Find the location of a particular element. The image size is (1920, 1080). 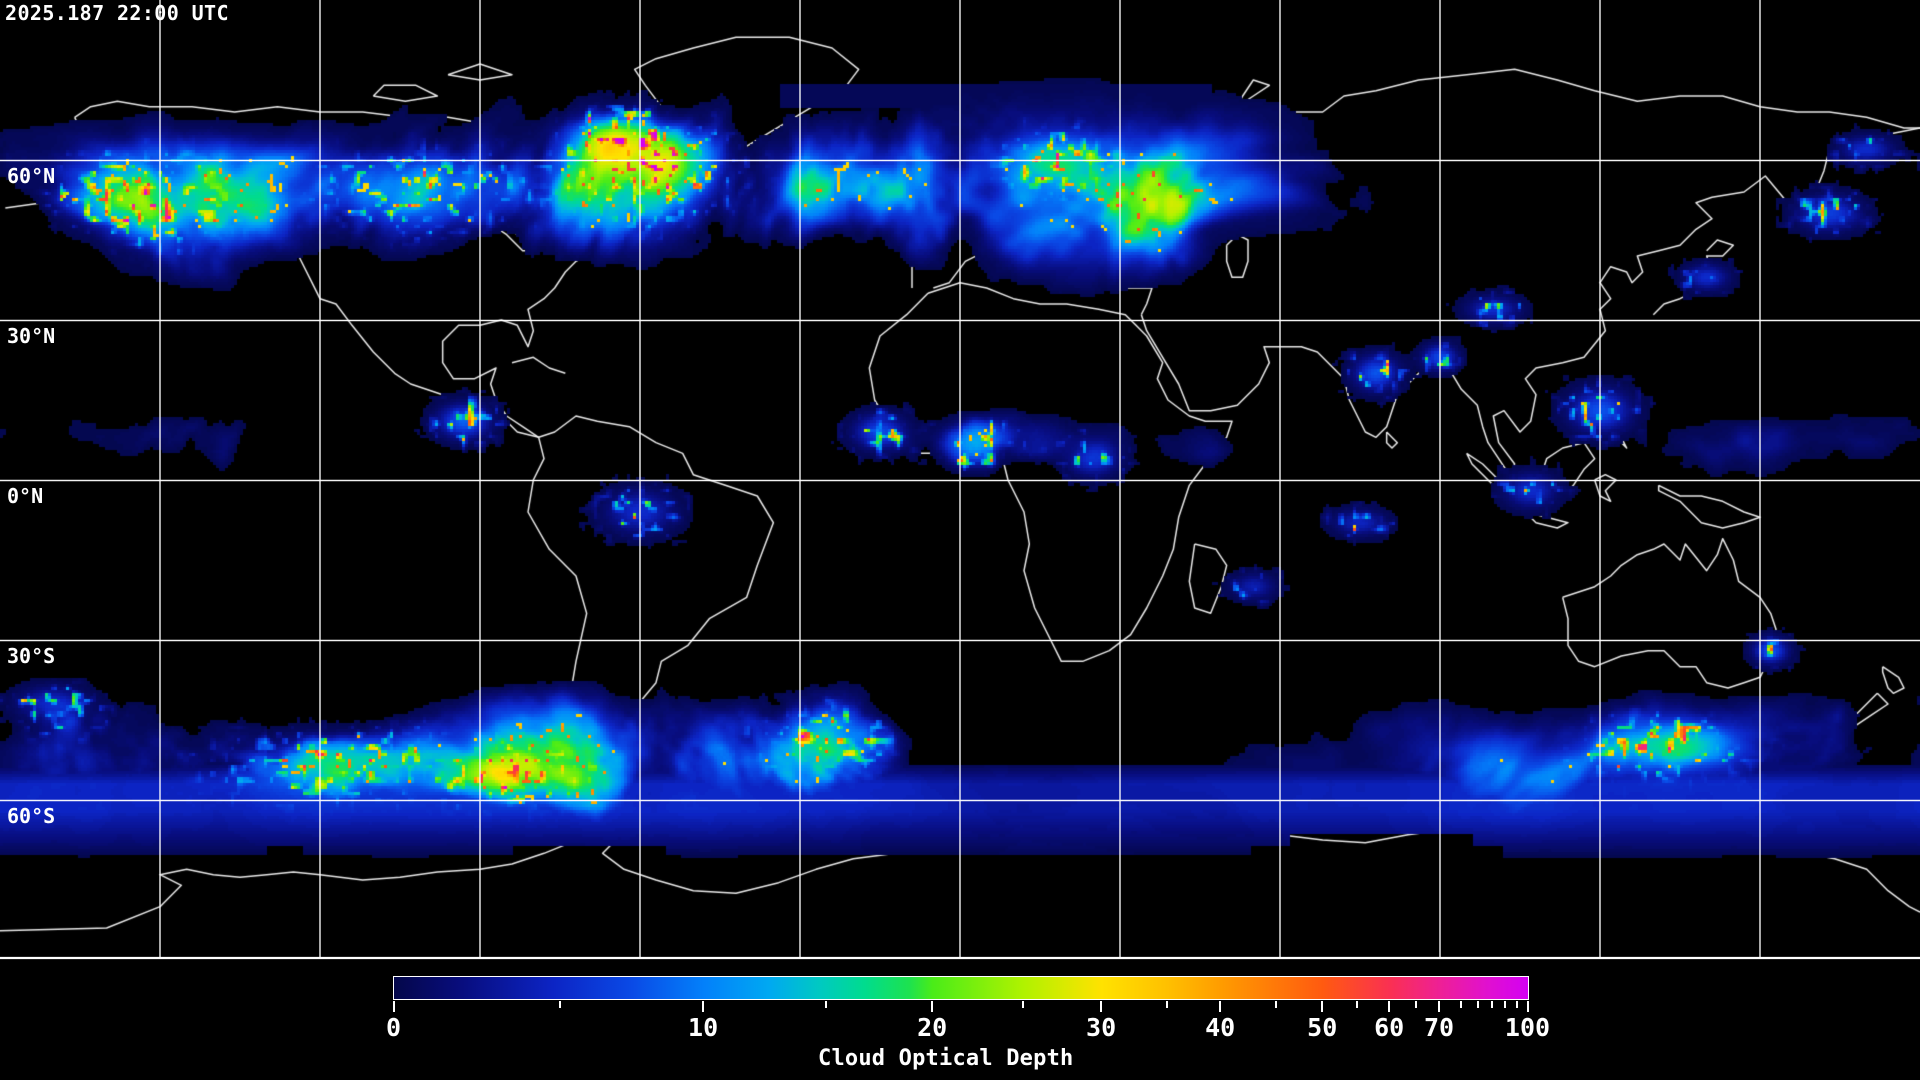

colorbar-tick-label: 20 is located at coordinates (932, 1027).